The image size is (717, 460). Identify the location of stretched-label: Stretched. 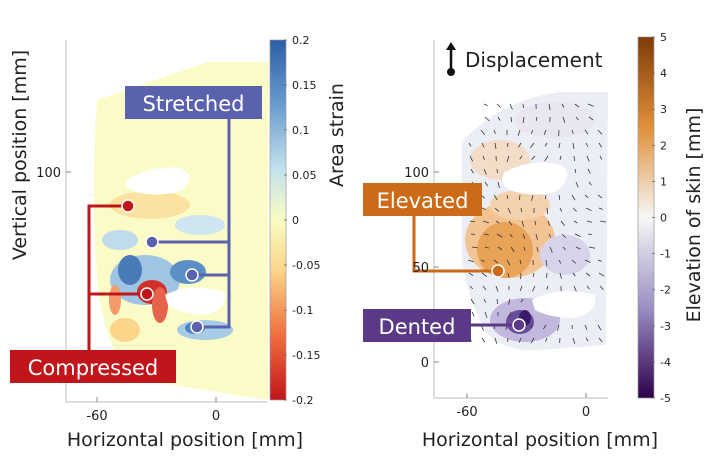
(194, 104).